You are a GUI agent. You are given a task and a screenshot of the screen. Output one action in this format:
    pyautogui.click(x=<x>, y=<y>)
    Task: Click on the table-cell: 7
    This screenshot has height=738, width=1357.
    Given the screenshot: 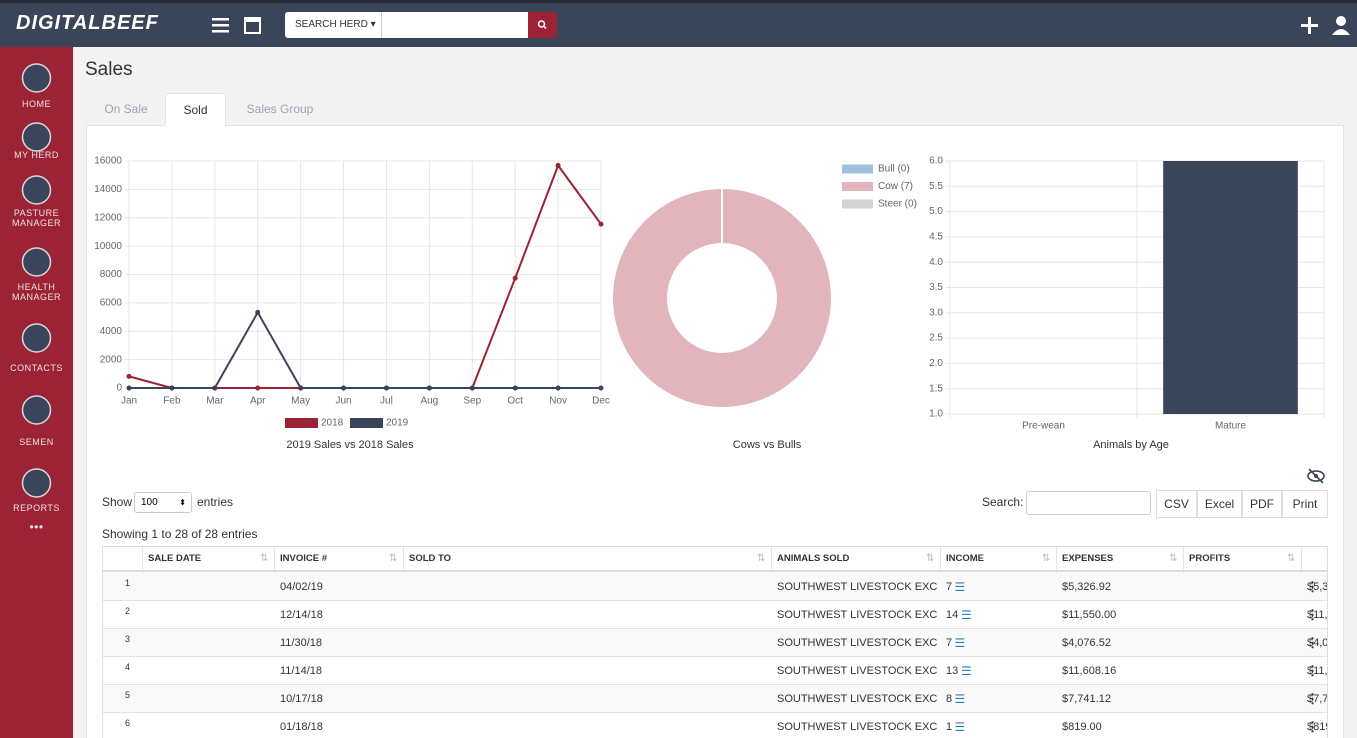 What is the action you would take?
    pyautogui.click(x=949, y=587)
    